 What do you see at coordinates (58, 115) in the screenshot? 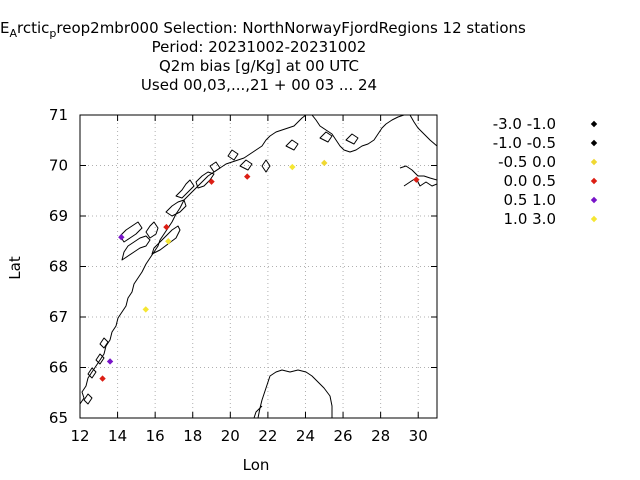
I see `y-tick-label: 71` at bounding box center [58, 115].